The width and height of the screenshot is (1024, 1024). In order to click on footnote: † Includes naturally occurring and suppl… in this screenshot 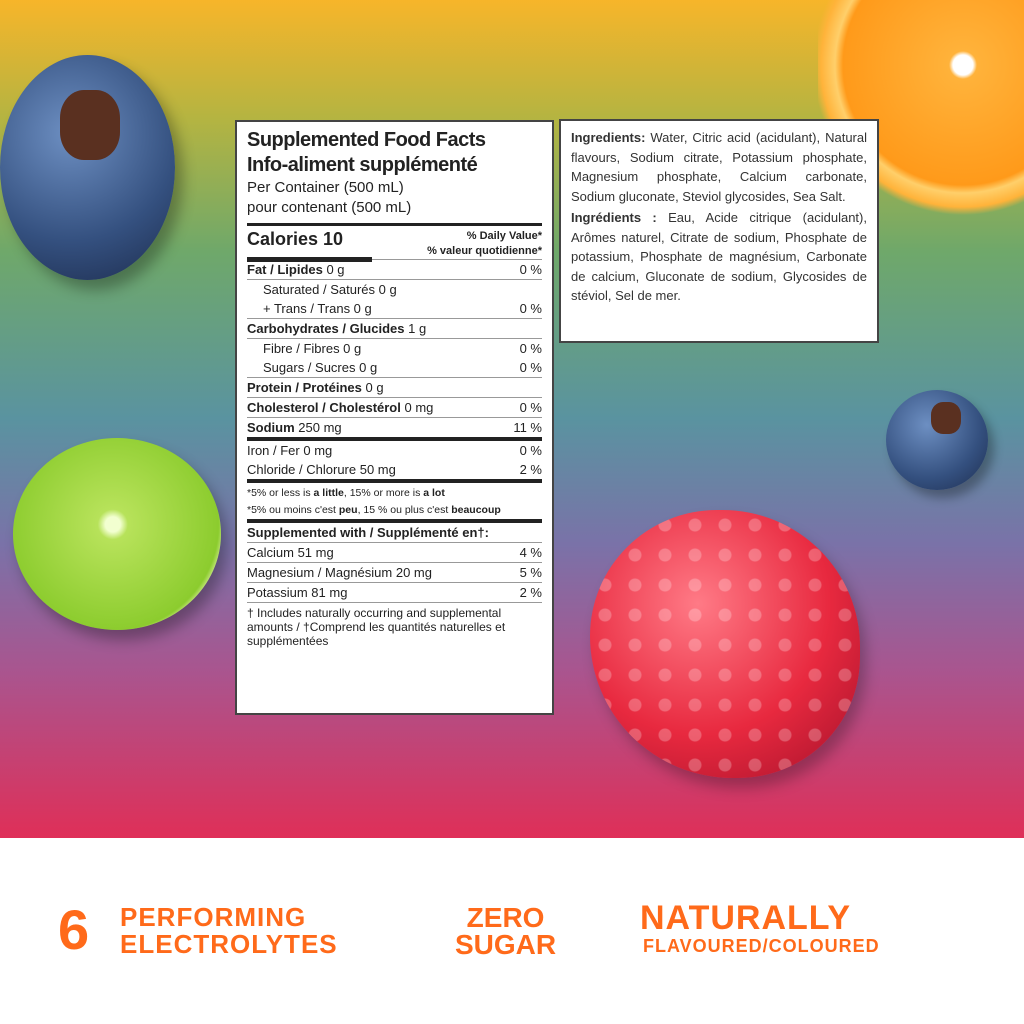, I will do `click(394, 625)`.